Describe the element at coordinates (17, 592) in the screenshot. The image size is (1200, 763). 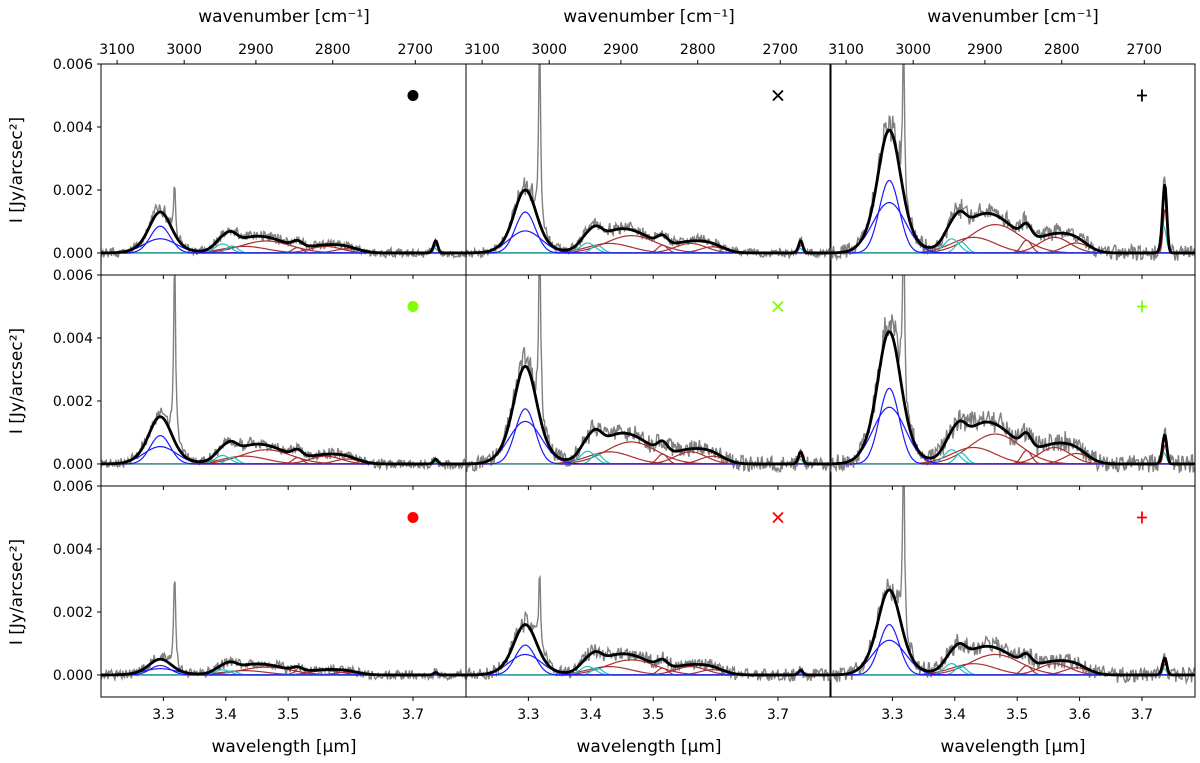
I see `ylabel-row3: I [Jy/arcsec²]` at that location.